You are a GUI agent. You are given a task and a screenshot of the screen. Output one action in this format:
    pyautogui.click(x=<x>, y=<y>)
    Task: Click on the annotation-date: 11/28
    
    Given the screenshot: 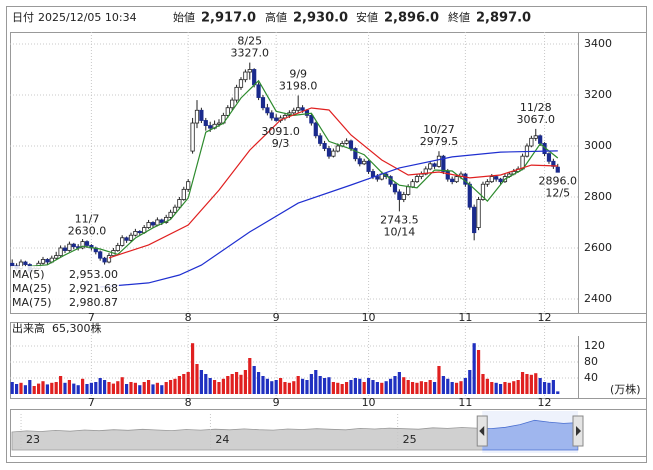 What is the action you would take?
    pyautogui.click(x=536, y=107)
    